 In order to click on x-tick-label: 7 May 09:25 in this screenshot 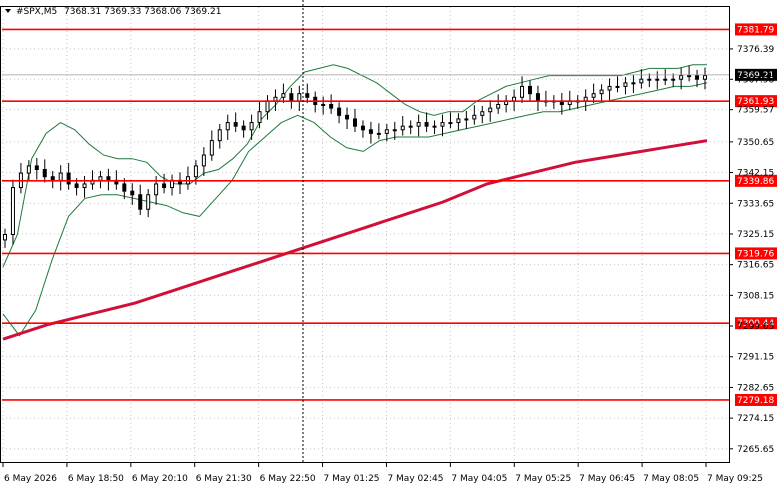, I will do `click(735, 479)`.